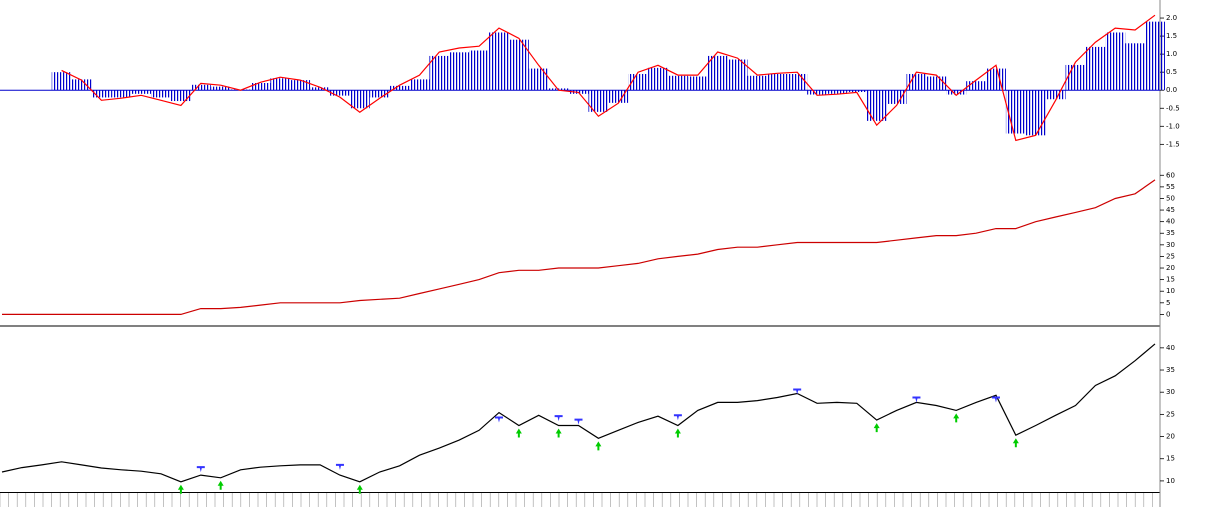 This screenshot has height=507, width=1205. What do you see at coordinates (1168, 314) in the screenshot?
I see `y-tick-label: 0` at bounding box center [1168, 314].